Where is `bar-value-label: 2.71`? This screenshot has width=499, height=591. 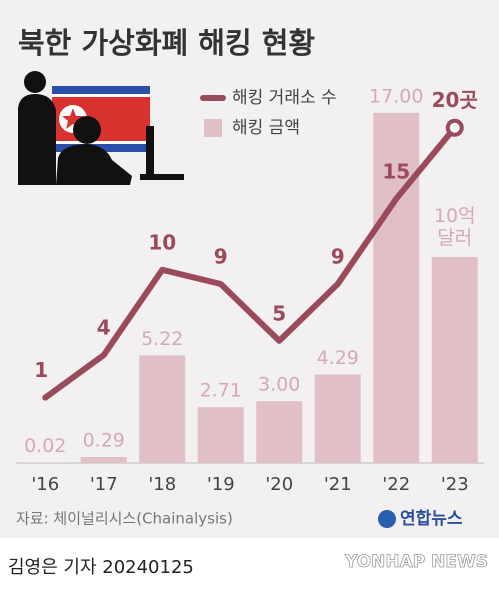 bar-value-label: 2.71 is located at coordinates (221, 391).